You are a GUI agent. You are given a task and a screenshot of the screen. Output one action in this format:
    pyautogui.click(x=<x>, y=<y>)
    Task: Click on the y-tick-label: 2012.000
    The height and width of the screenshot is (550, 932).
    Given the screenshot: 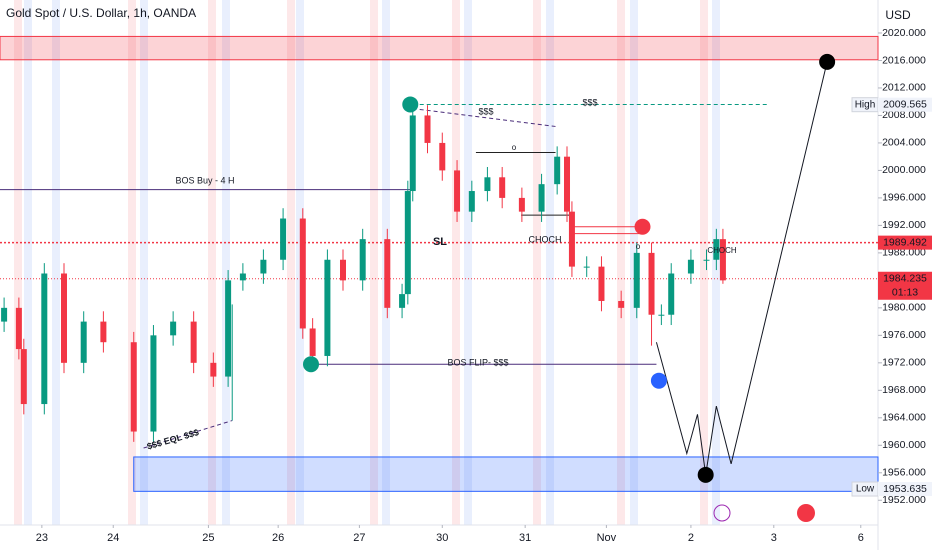 What is the action you would take?
    pyautogui.click(x=904, y=88)
    